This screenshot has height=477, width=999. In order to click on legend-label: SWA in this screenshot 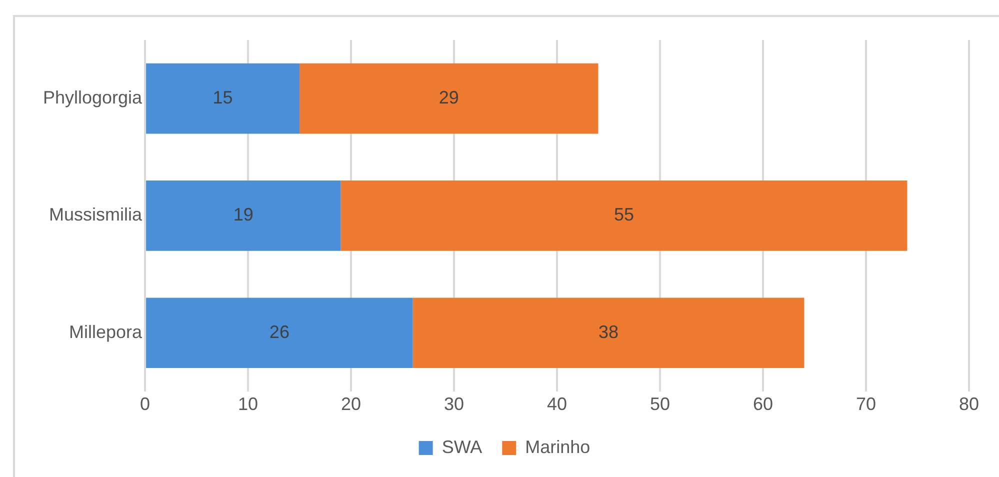, I will do `click(462, 446)`.